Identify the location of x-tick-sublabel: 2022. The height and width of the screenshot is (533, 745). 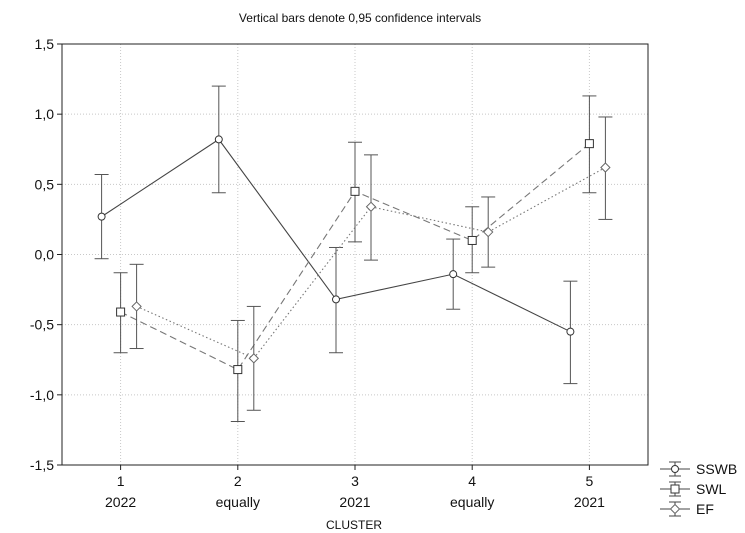
(120, 502).